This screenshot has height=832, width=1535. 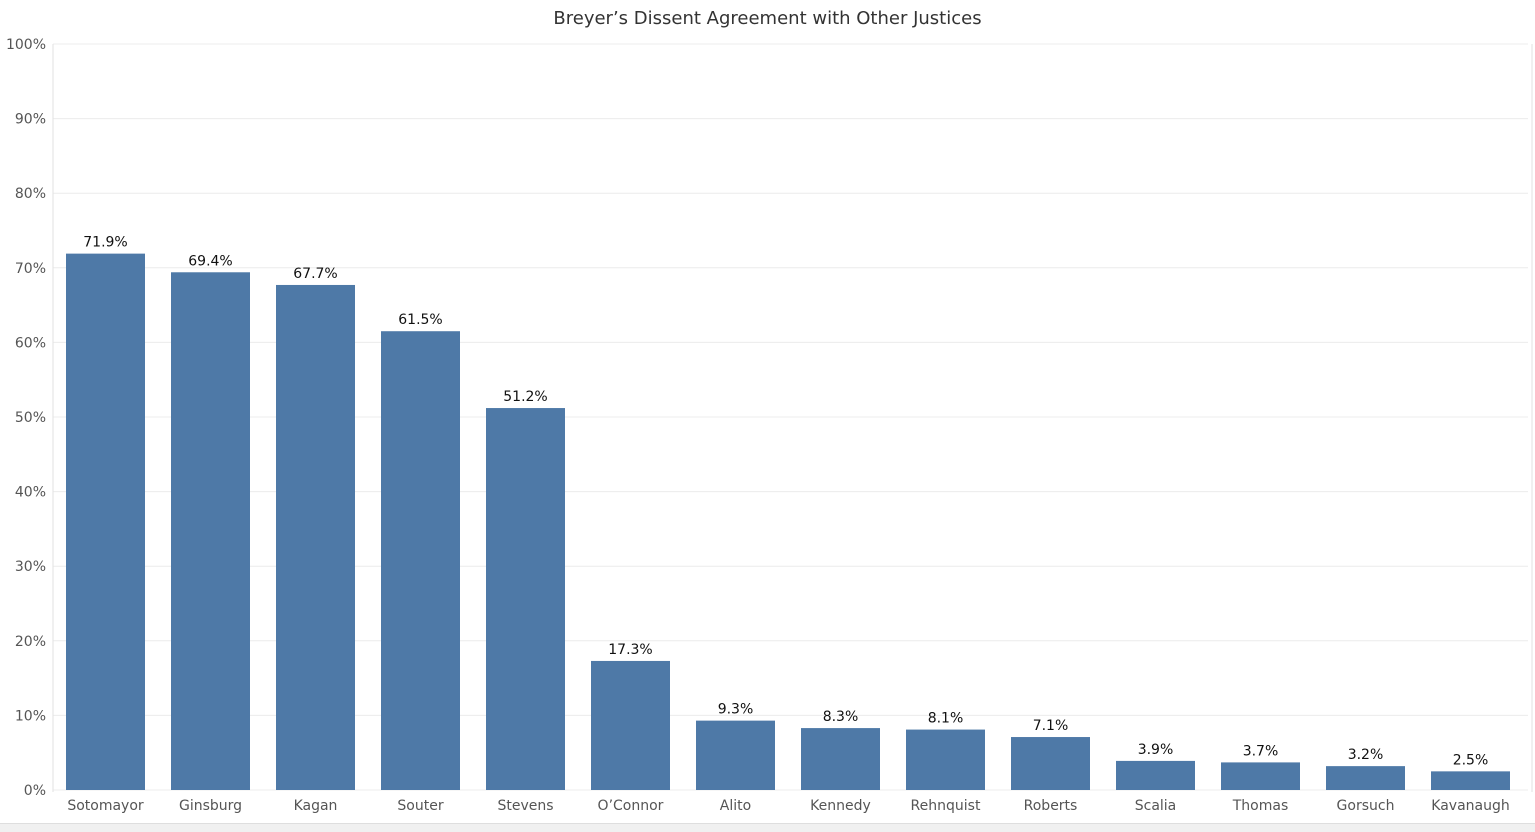 What do you see at coordinates (631, 806) in the screenshot?
I see `x-tick-label: O’Connor` at bounding box center [631, 806].